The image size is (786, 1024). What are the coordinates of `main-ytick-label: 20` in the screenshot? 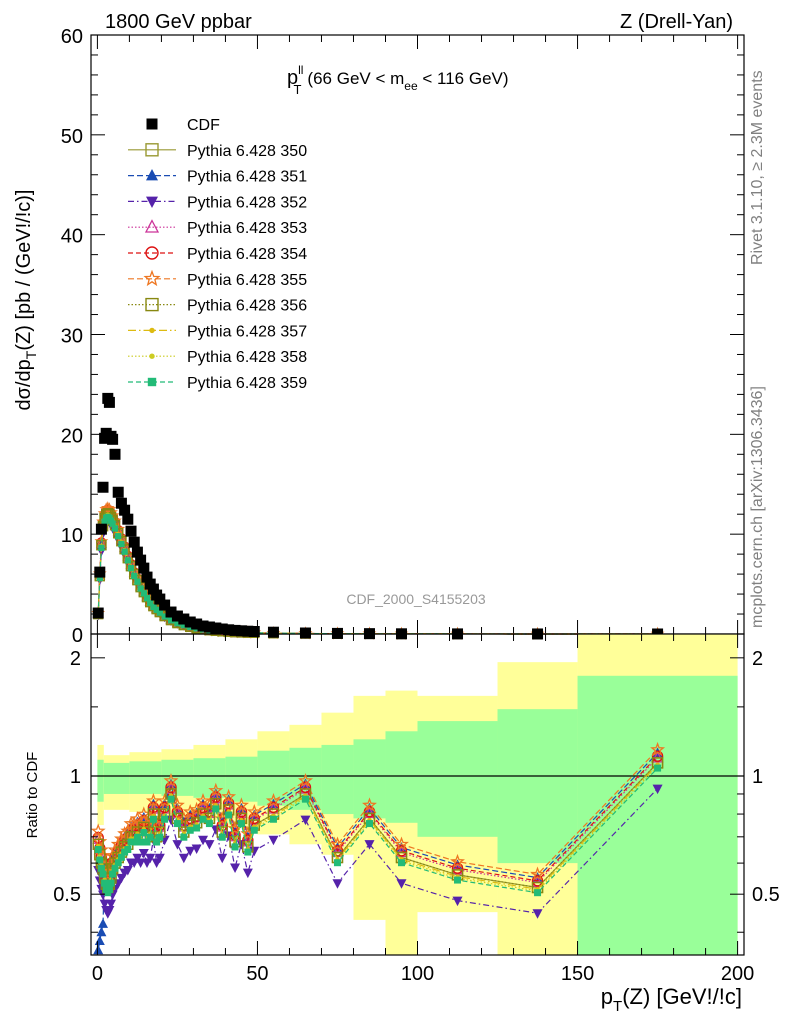 It's located at (72, 436).